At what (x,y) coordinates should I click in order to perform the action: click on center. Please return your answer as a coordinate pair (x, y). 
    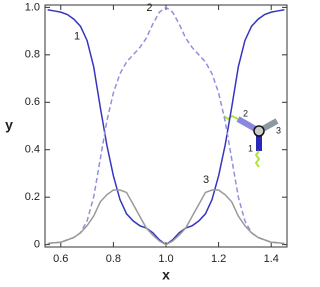
    Looking at the image, I should click on (259, 131).